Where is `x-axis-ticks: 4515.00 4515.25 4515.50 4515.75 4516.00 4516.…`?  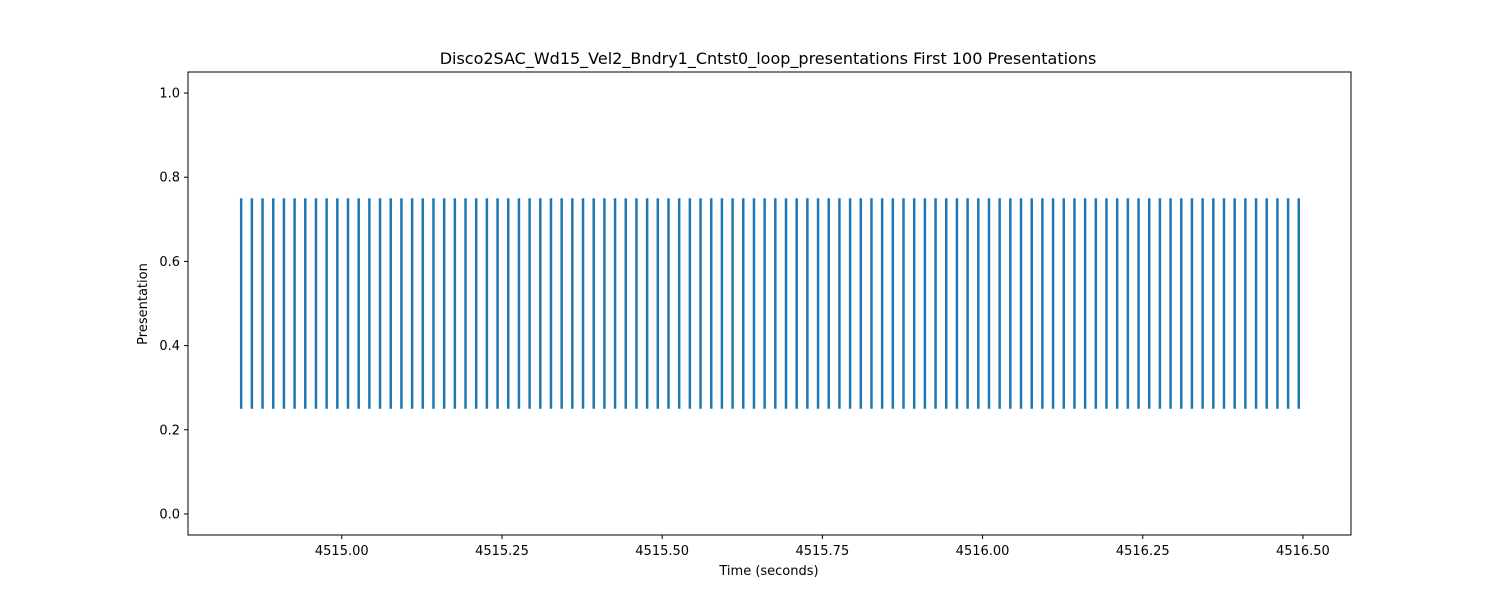
x-axis-ticks: 4515.00 4515.25 4515.50 4515.75 4516.00 4516.… is located at coordinates (822, 547).